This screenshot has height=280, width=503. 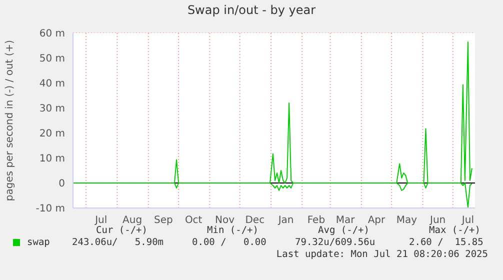 I want to click on y-tick-label: 40 m, so click(x=52, y=84).